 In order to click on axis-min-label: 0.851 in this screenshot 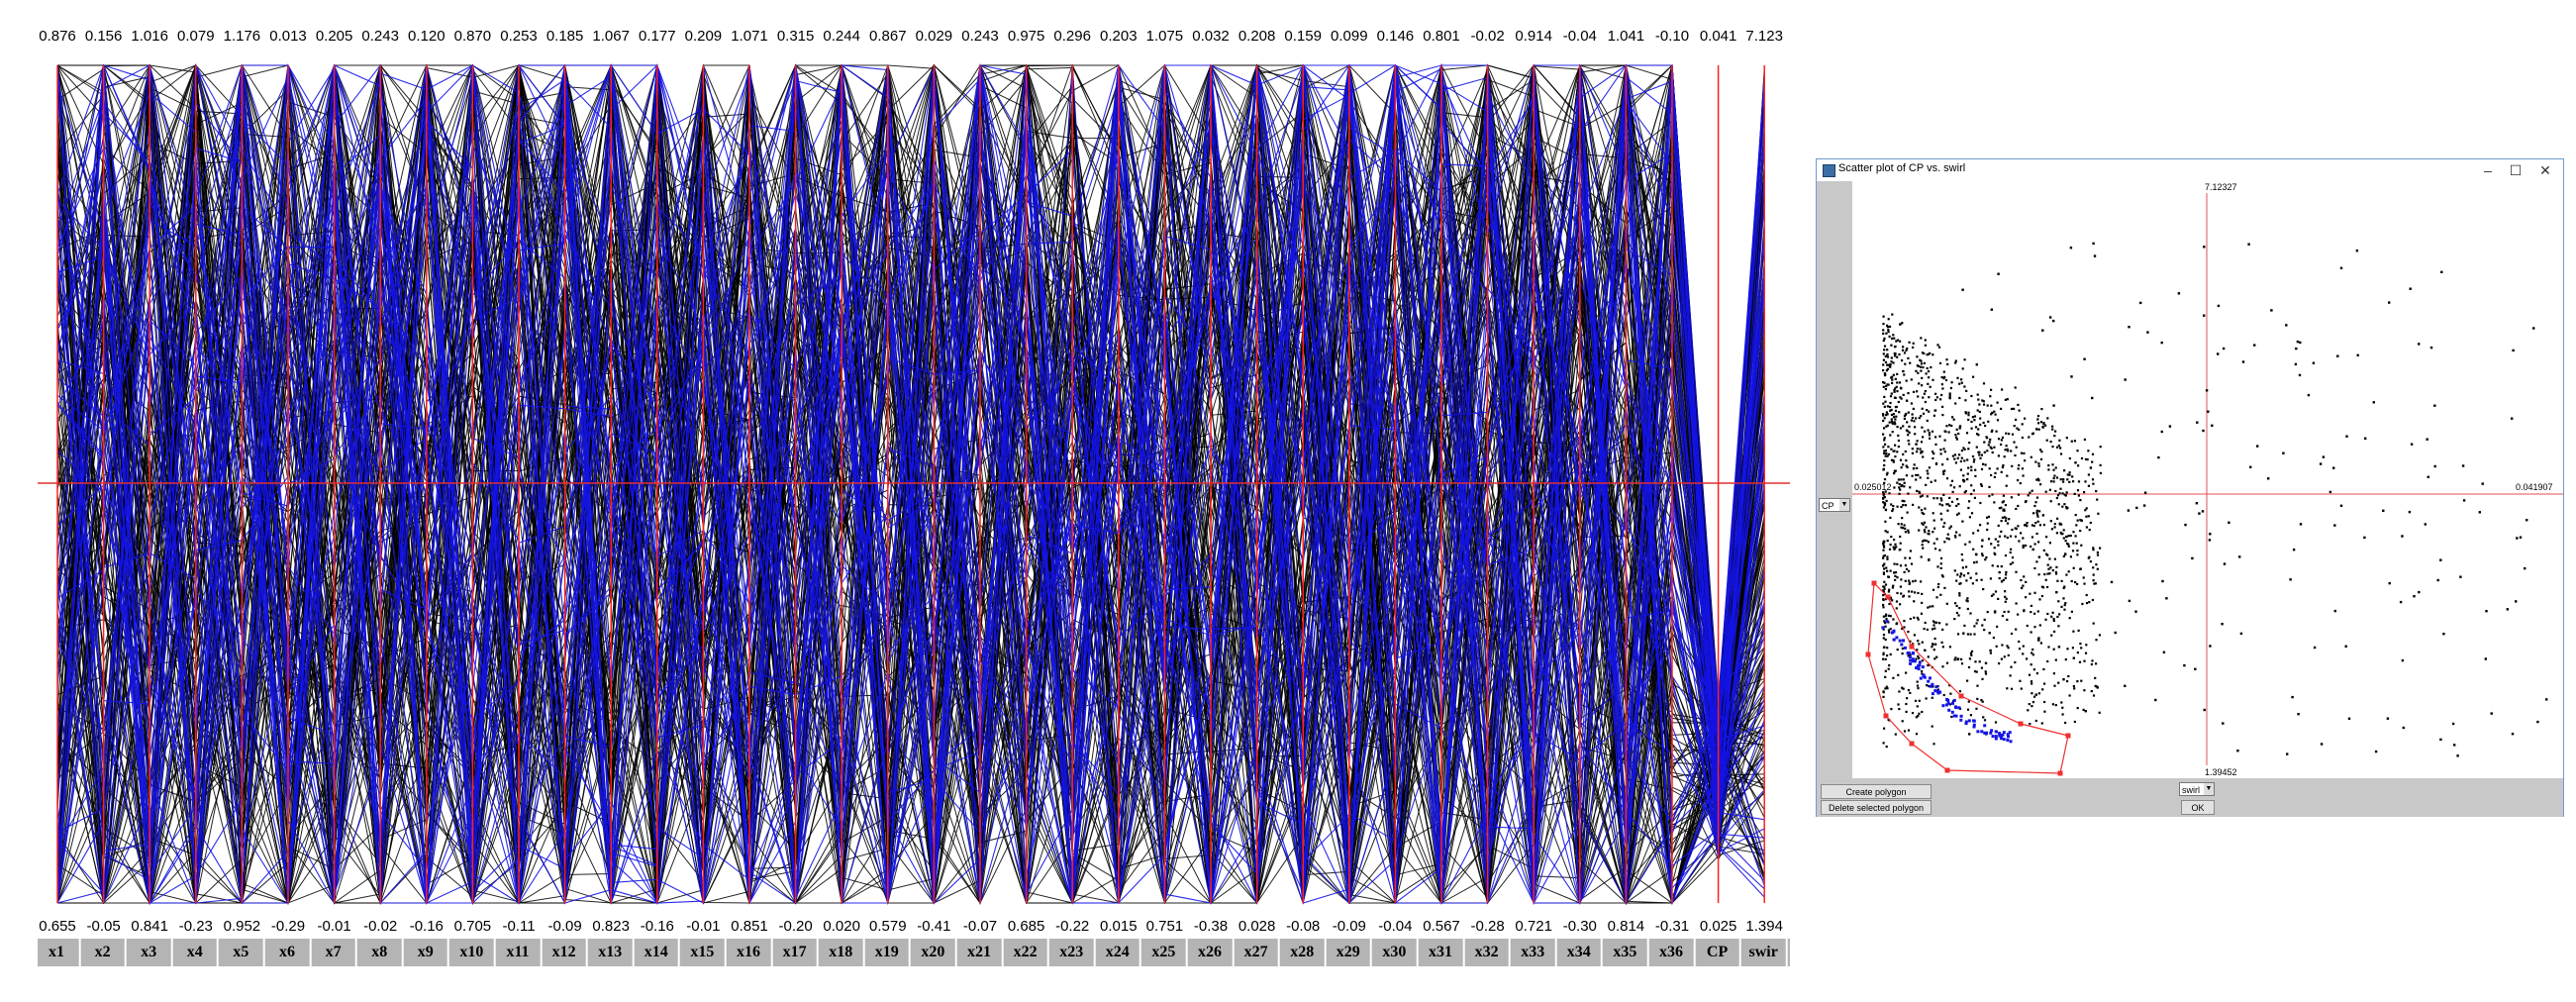, I will do `click(750, 926)`.